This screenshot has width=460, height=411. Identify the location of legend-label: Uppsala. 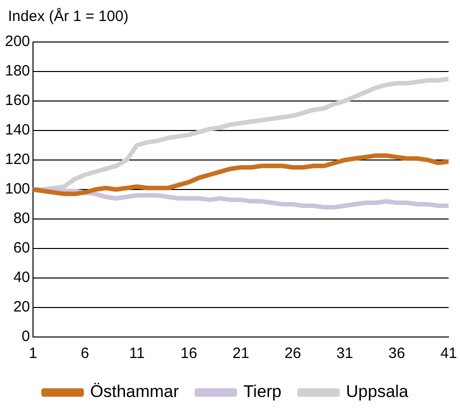
(377, 392).